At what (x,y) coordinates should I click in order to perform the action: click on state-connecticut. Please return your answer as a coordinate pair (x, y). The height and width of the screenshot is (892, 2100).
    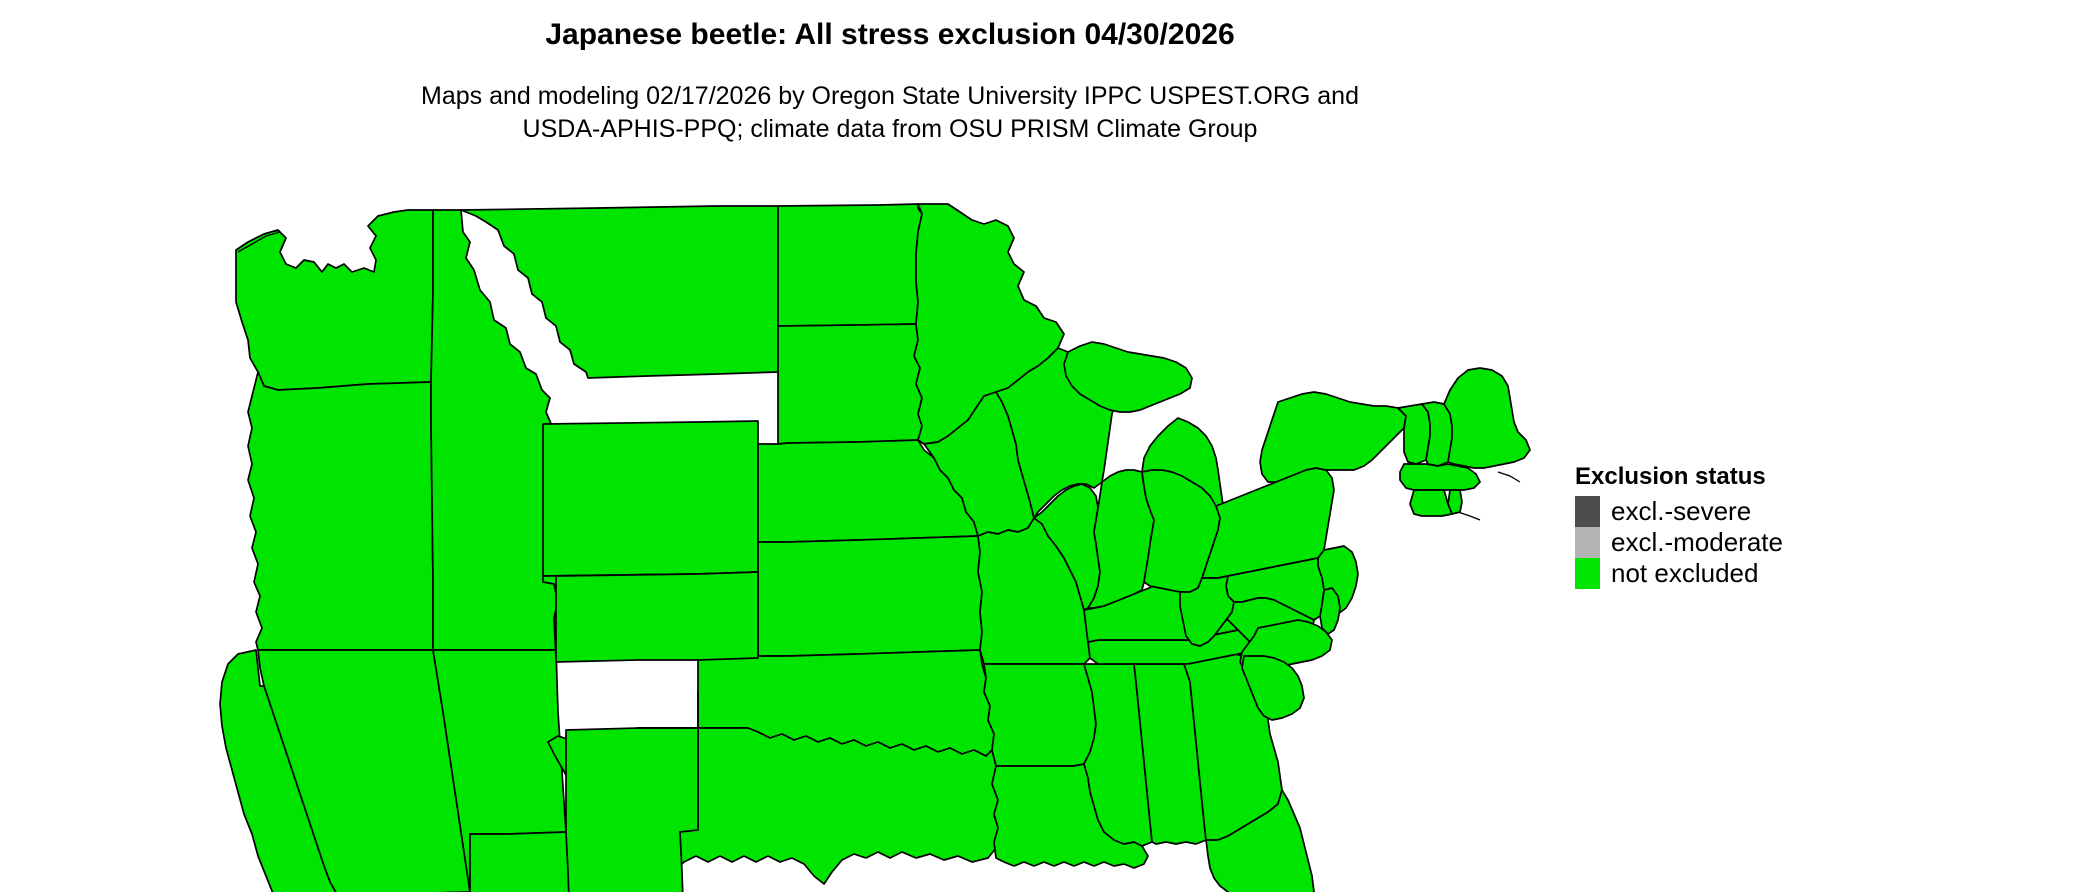
    Looking at the image, I should click on (1431, 503).